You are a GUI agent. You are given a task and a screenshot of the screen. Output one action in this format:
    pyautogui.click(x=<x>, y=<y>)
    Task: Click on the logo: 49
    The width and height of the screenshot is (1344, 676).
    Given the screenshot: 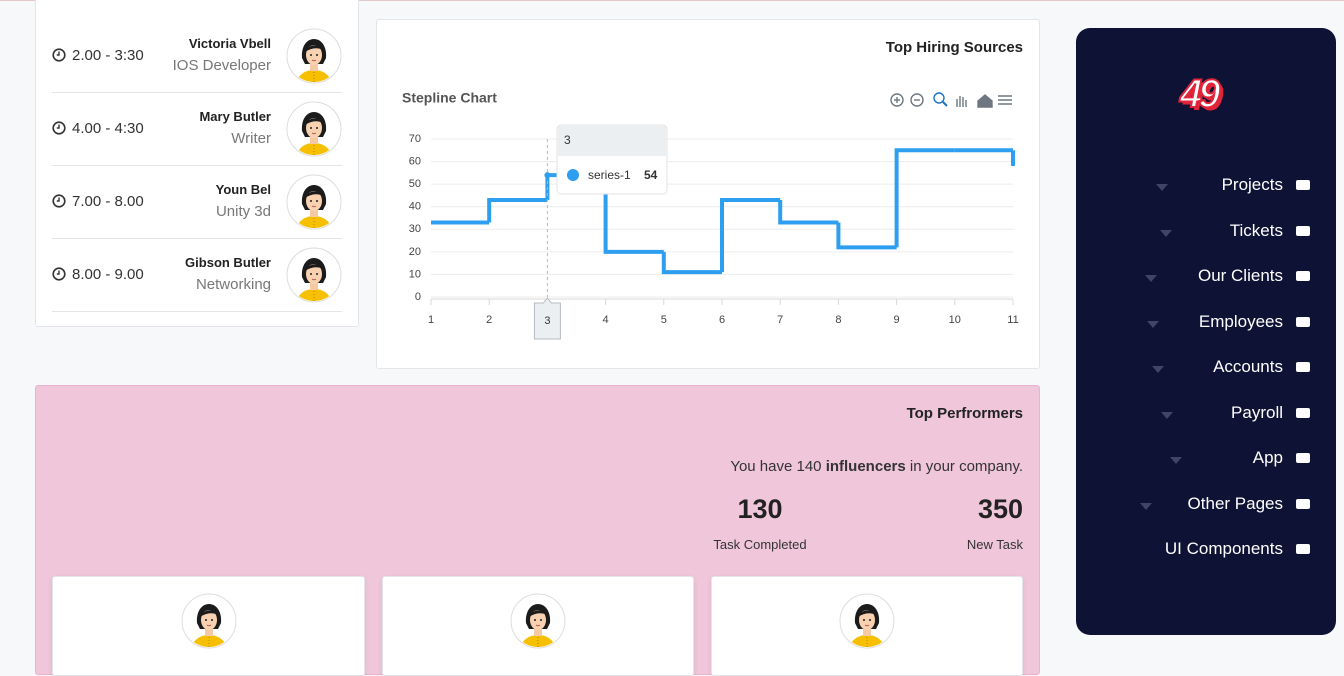 What is the action you would take?
    pyautogui.click(x=1200, y=94)
    